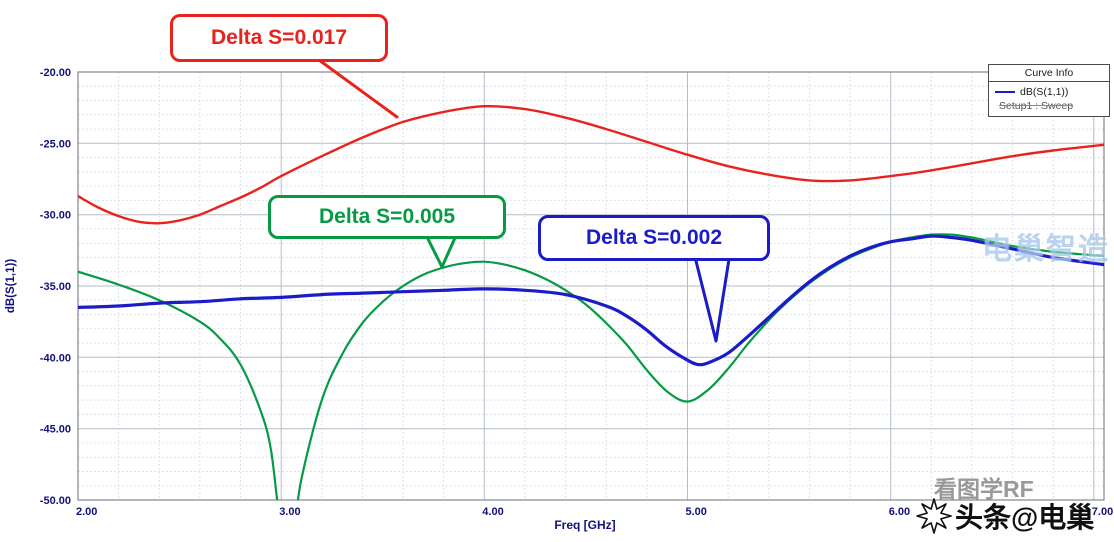 This screenshot has width=1114, height=542. What do you see at coordinates (492, 512) in the screenshot?
I see `svg-text: 4.00` at bounding box center [492, 512].